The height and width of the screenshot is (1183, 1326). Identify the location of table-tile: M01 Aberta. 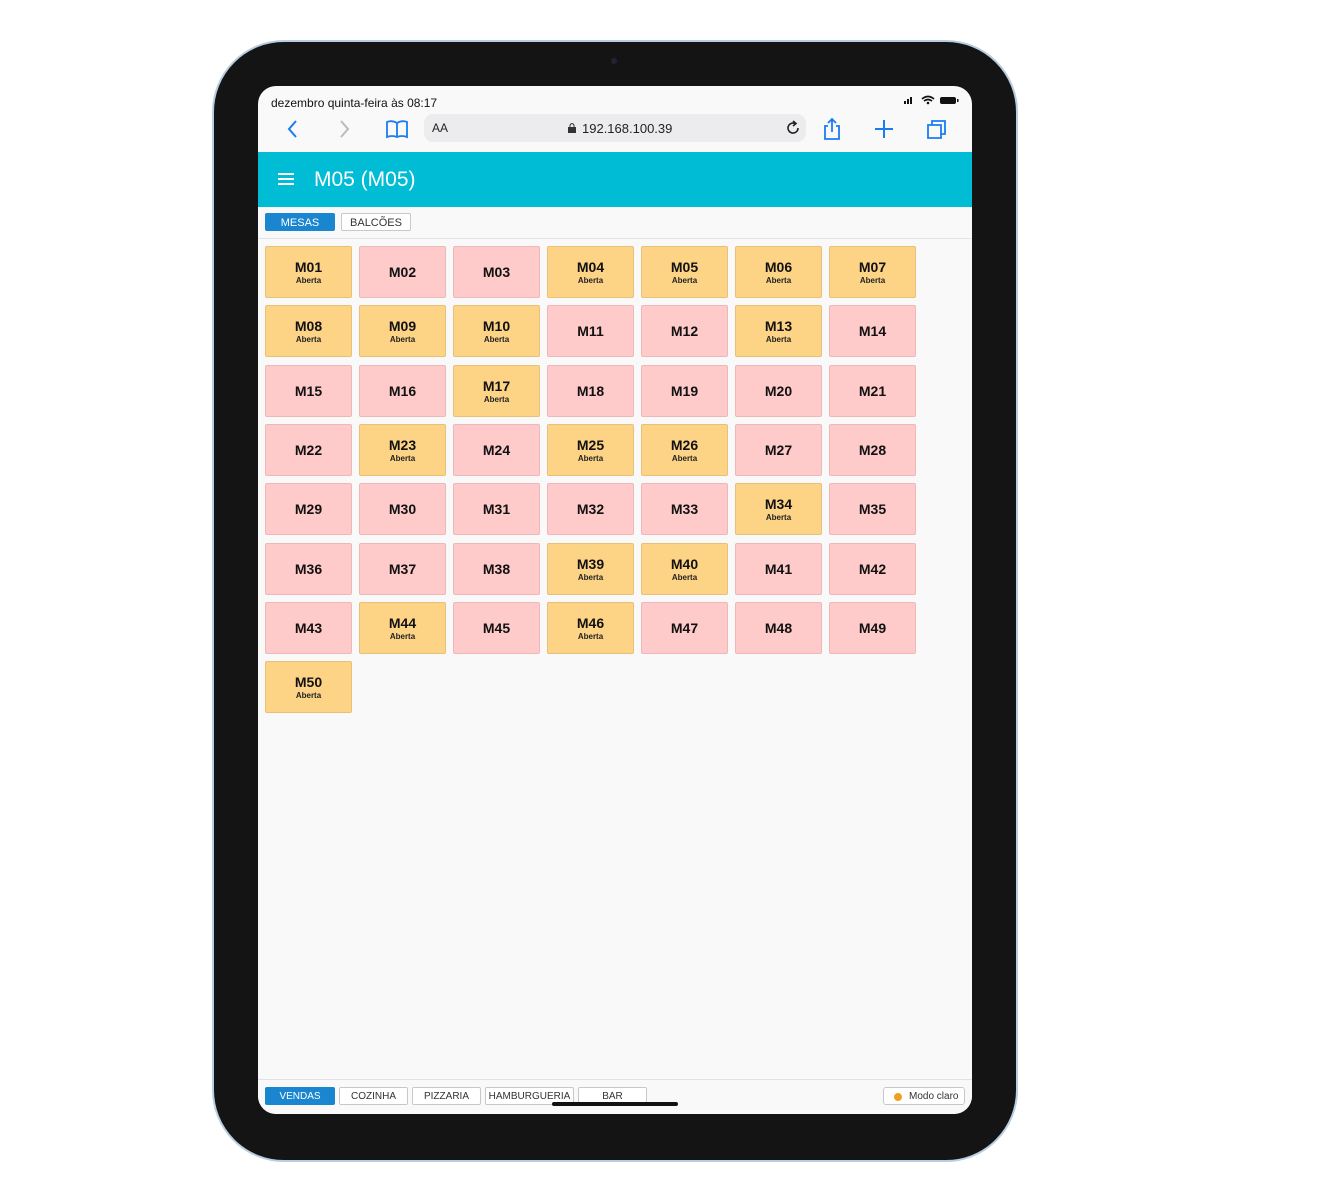
(308, 272).